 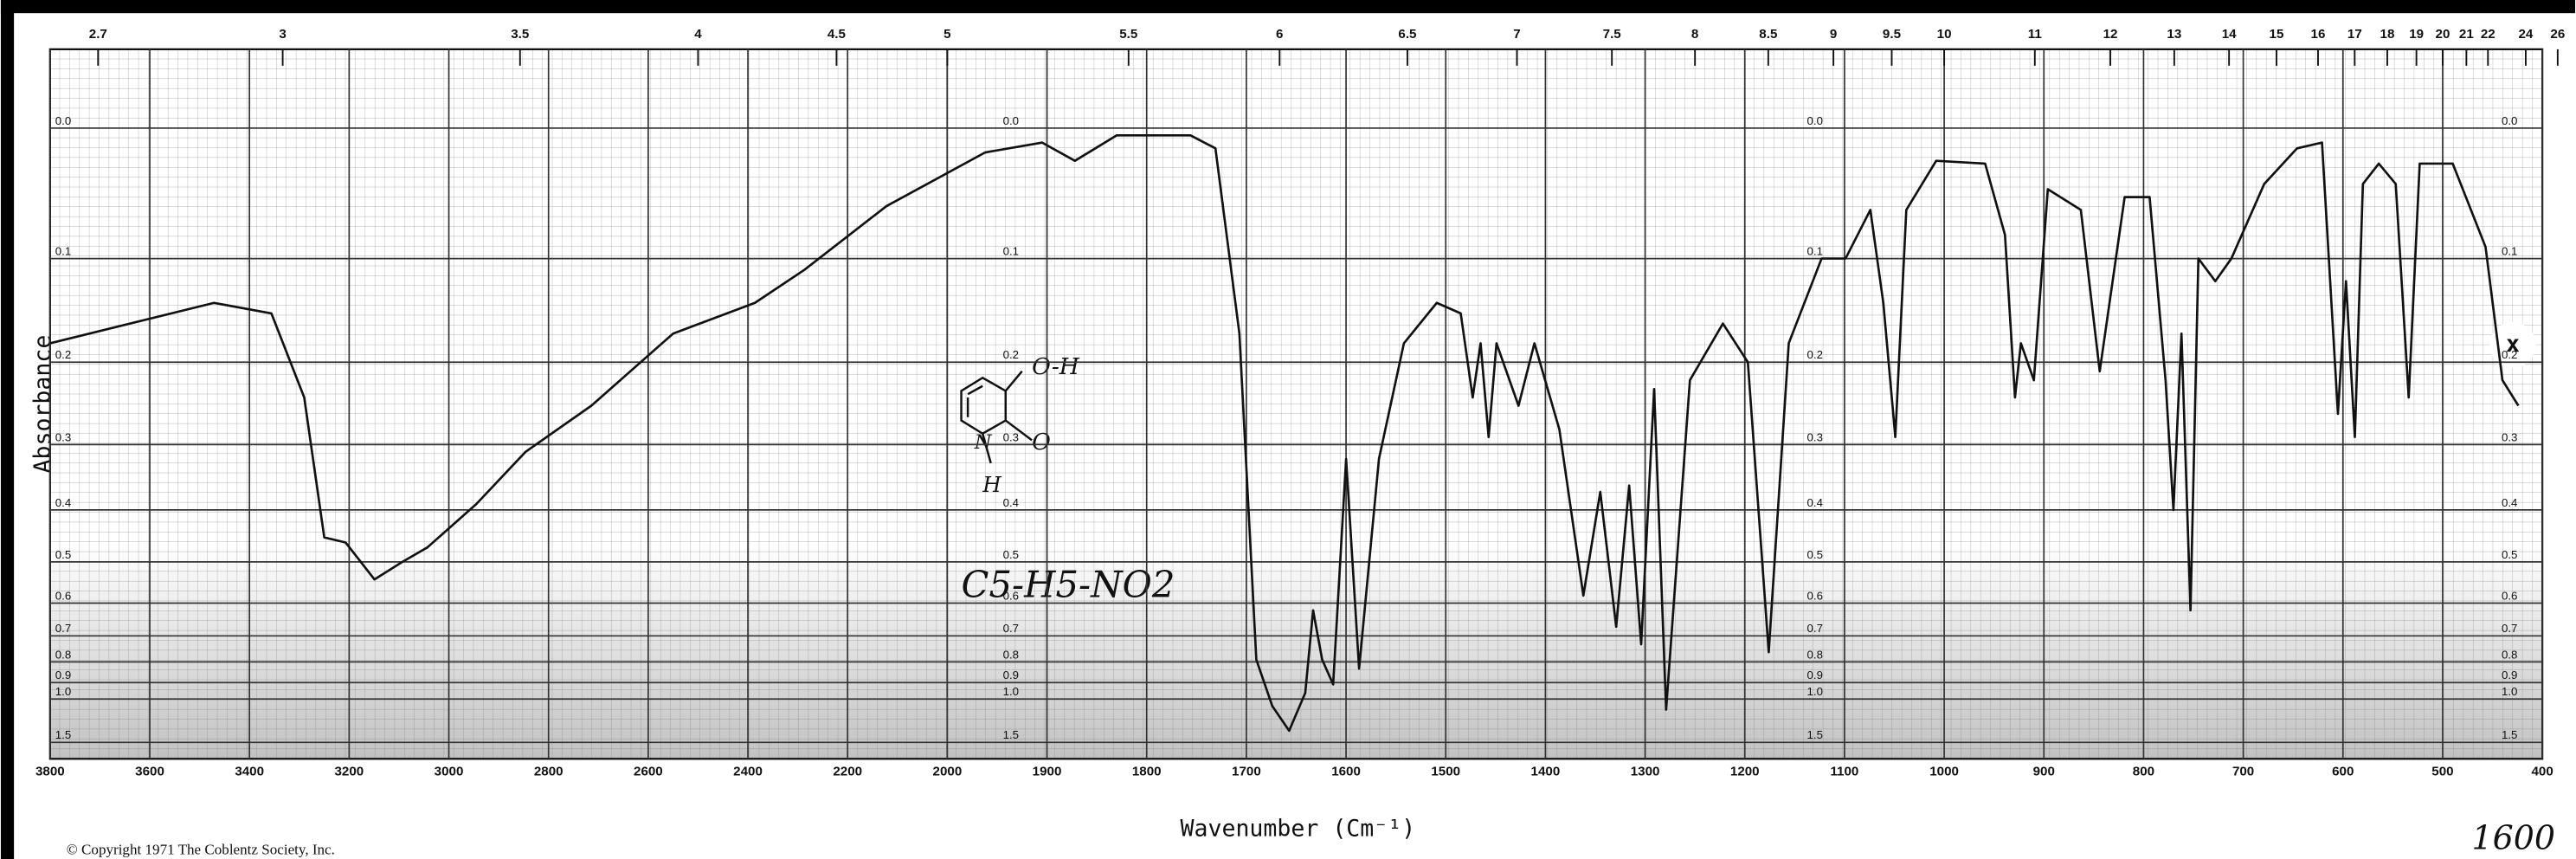 What do you see at coordinates (349, 771) in the screenshot?
I see `x-tick-label: 3200` at bounding box center [349, 771].